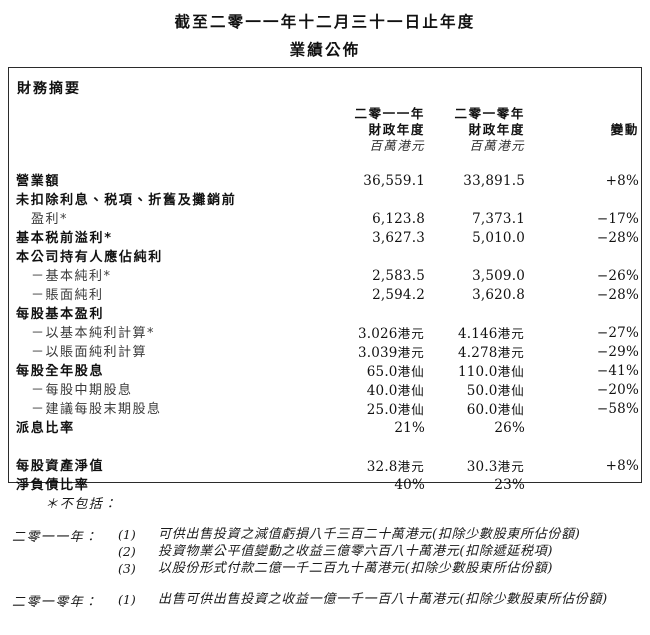  I want to click on row-label: 基本税前溢利*, so click(64, 238).